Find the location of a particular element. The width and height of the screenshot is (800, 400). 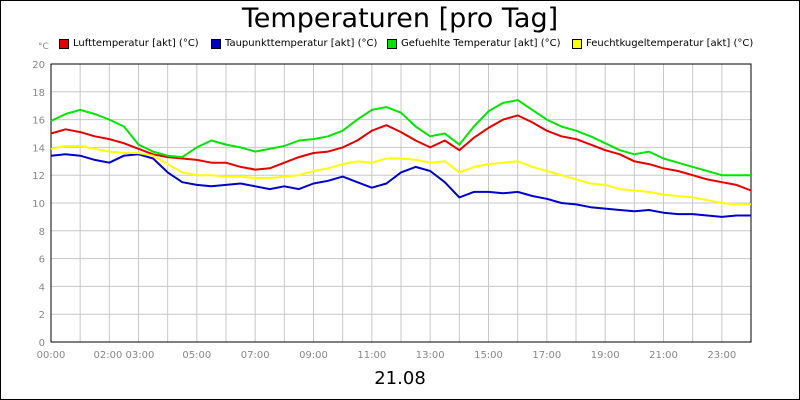

y-tick-label: 4 is located at coordinates (42, 287).